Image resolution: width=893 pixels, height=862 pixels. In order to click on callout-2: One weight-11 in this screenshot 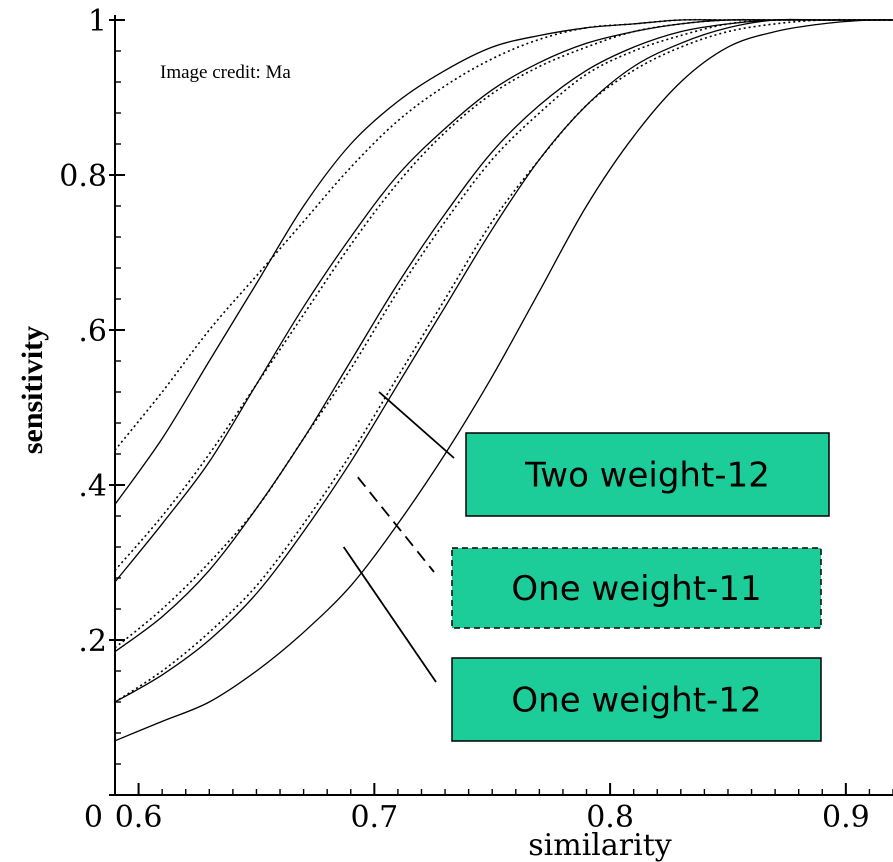, I will do `click(589, 552)`.